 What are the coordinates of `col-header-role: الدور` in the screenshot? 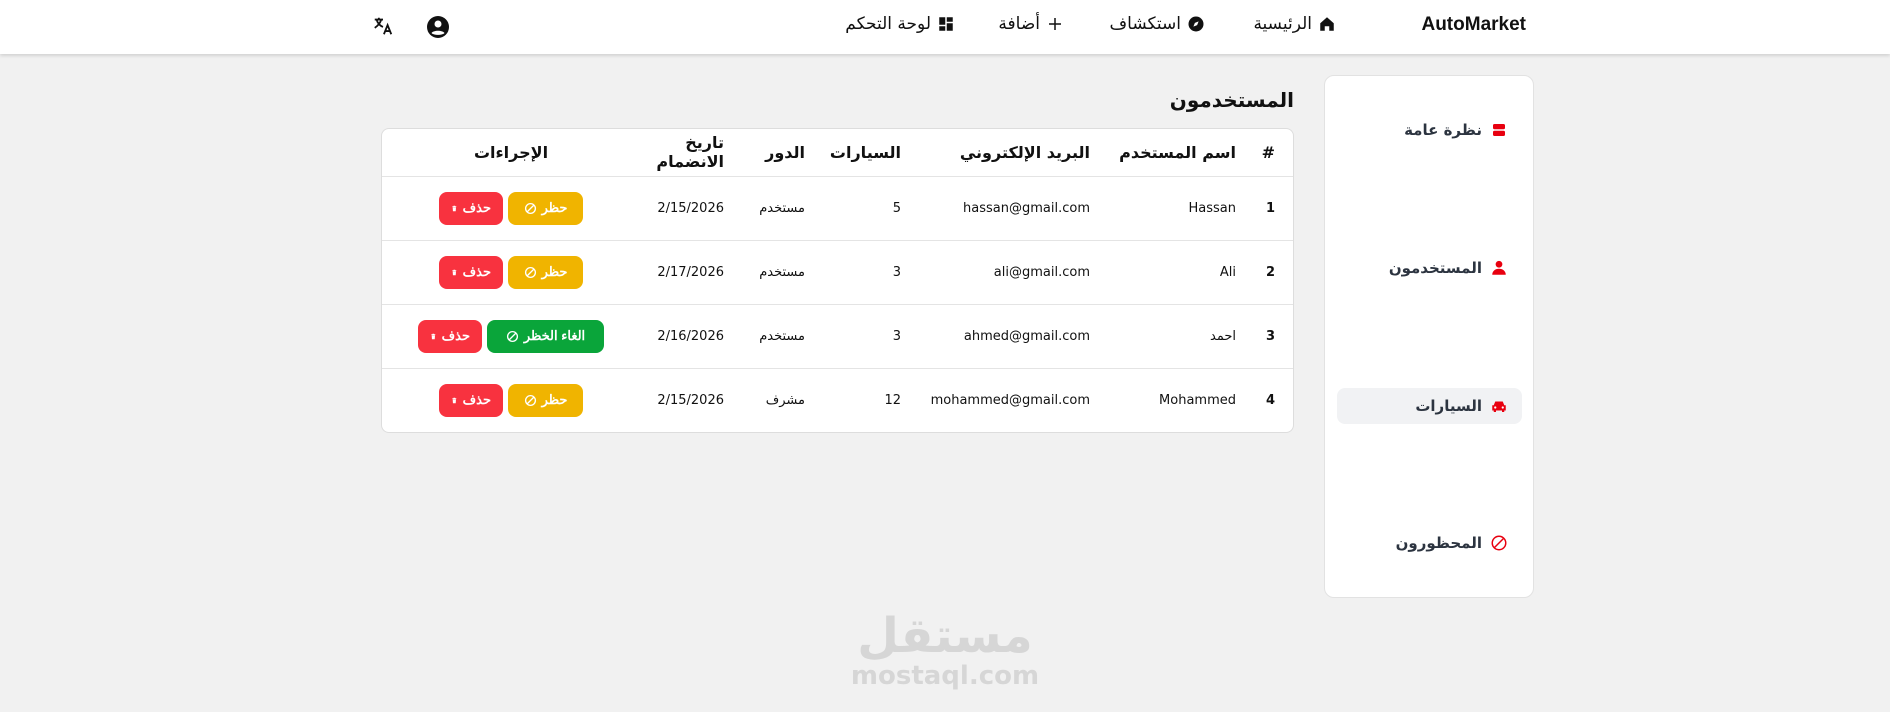 It's located at (782, 153).